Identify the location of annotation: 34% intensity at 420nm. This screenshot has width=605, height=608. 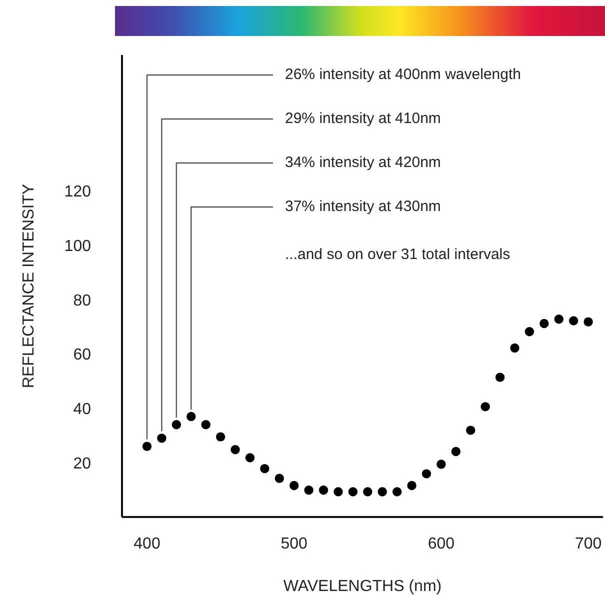
(363, 162).